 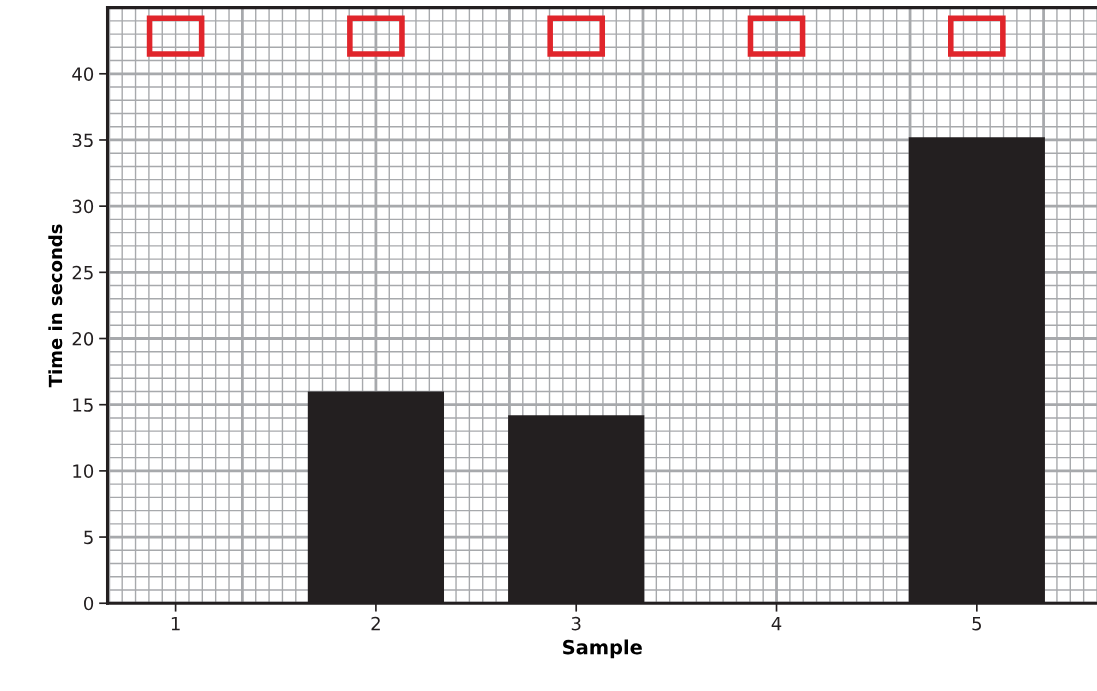 I want to click on y-axis-title: Time in seconds, so click(x=55, y=306).